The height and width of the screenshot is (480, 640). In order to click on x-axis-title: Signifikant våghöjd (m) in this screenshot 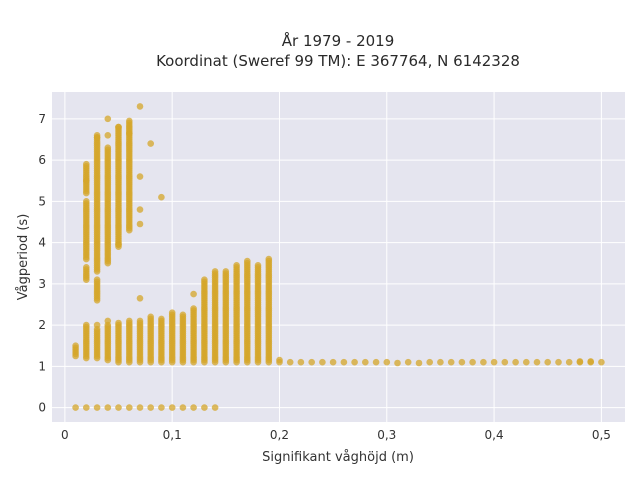, I will do `click(338, 457)`.